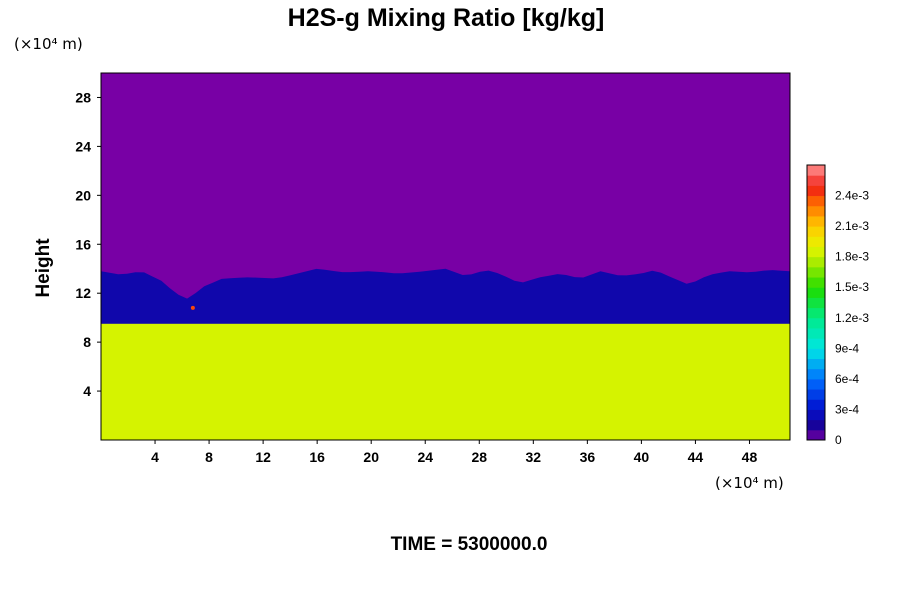  I want to click on x-tick-label: 8, so click(209, 457).